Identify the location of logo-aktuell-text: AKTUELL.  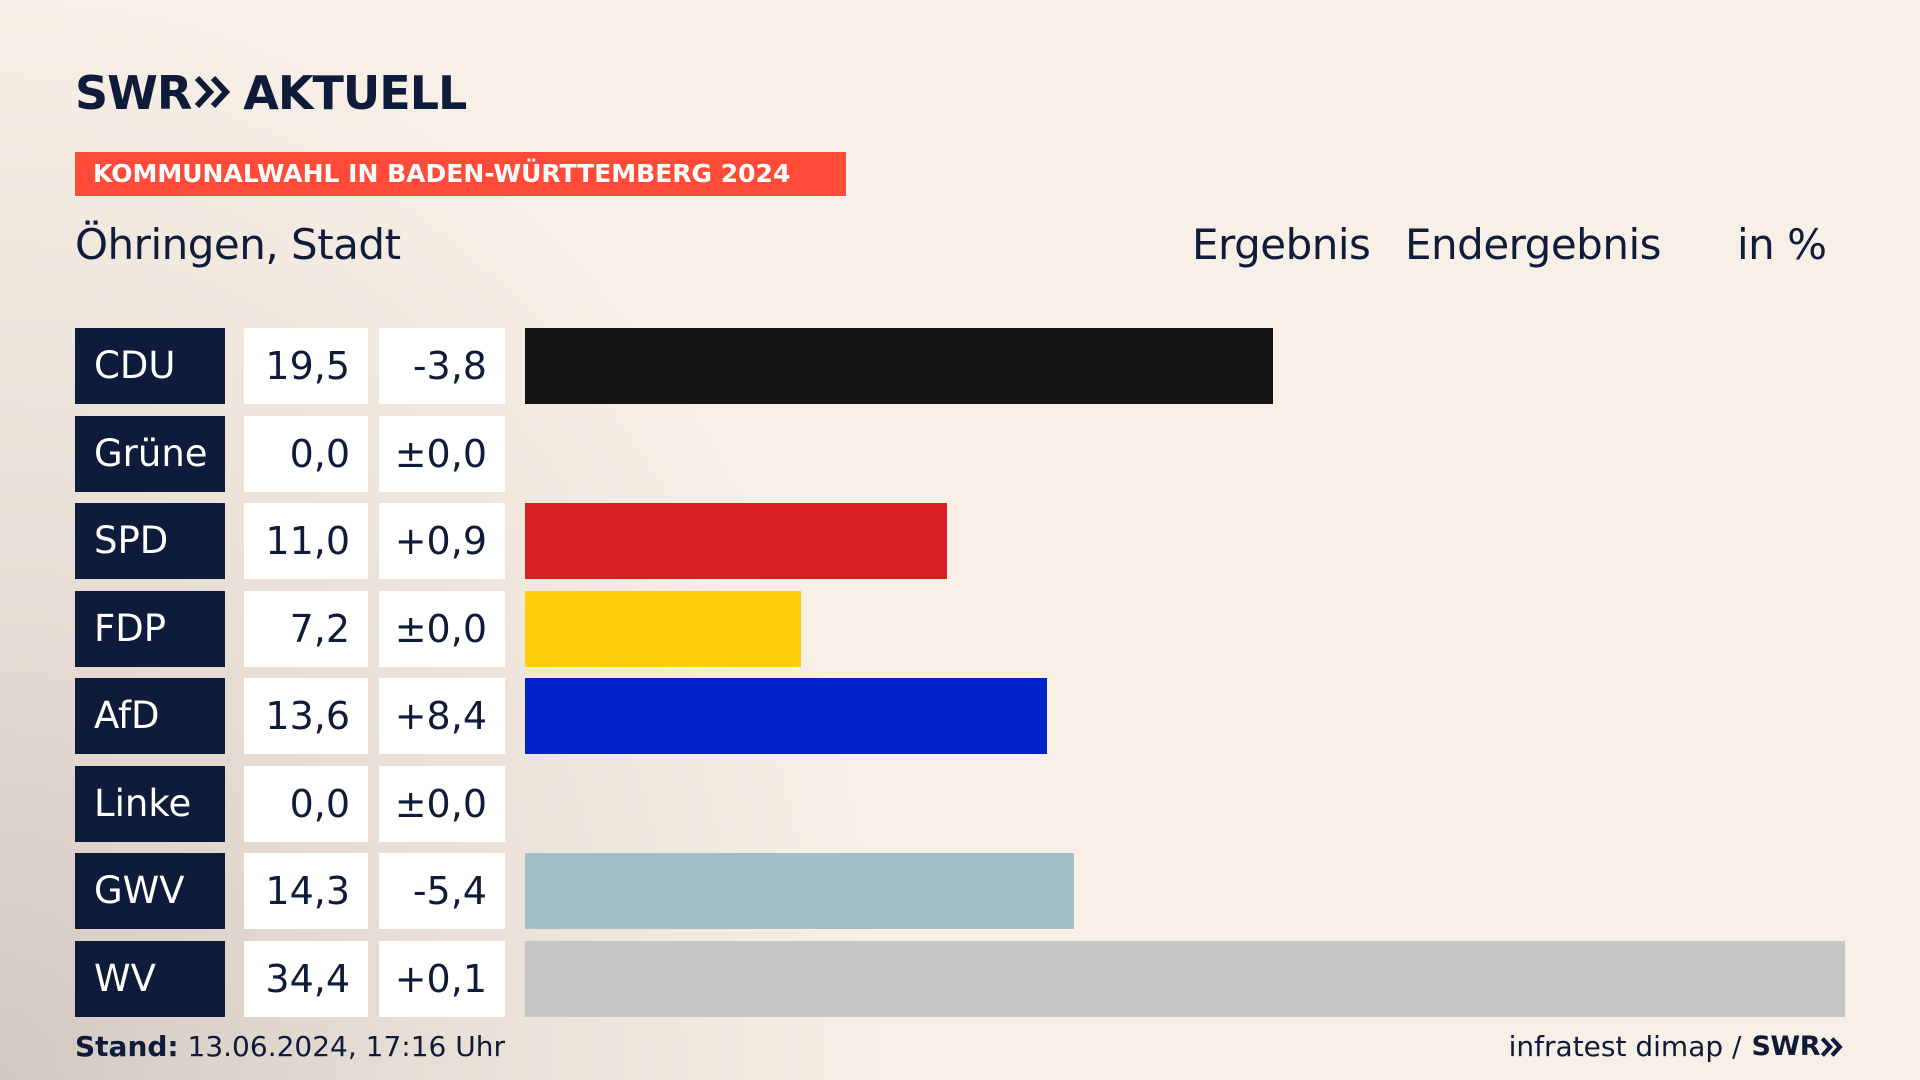
(355, 93).